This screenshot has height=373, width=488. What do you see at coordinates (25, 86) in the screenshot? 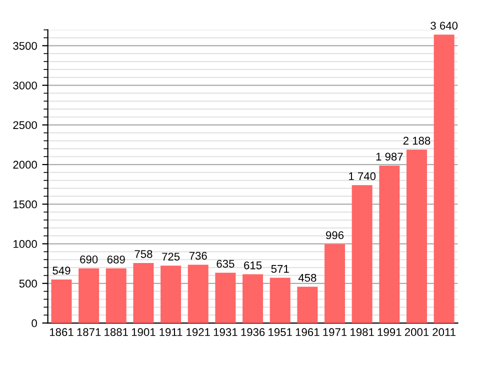
I see `y-tick-label: 3000` at bounding box center [25, 86].